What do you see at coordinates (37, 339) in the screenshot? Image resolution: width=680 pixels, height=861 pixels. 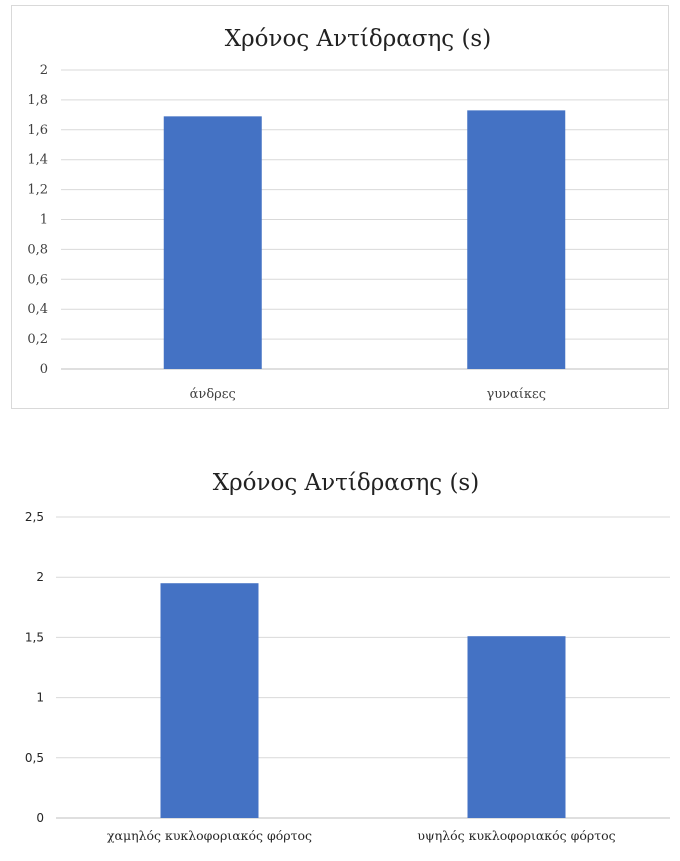 I see `y-tick-label-1: 0,2` at bounding box center [37, 339].